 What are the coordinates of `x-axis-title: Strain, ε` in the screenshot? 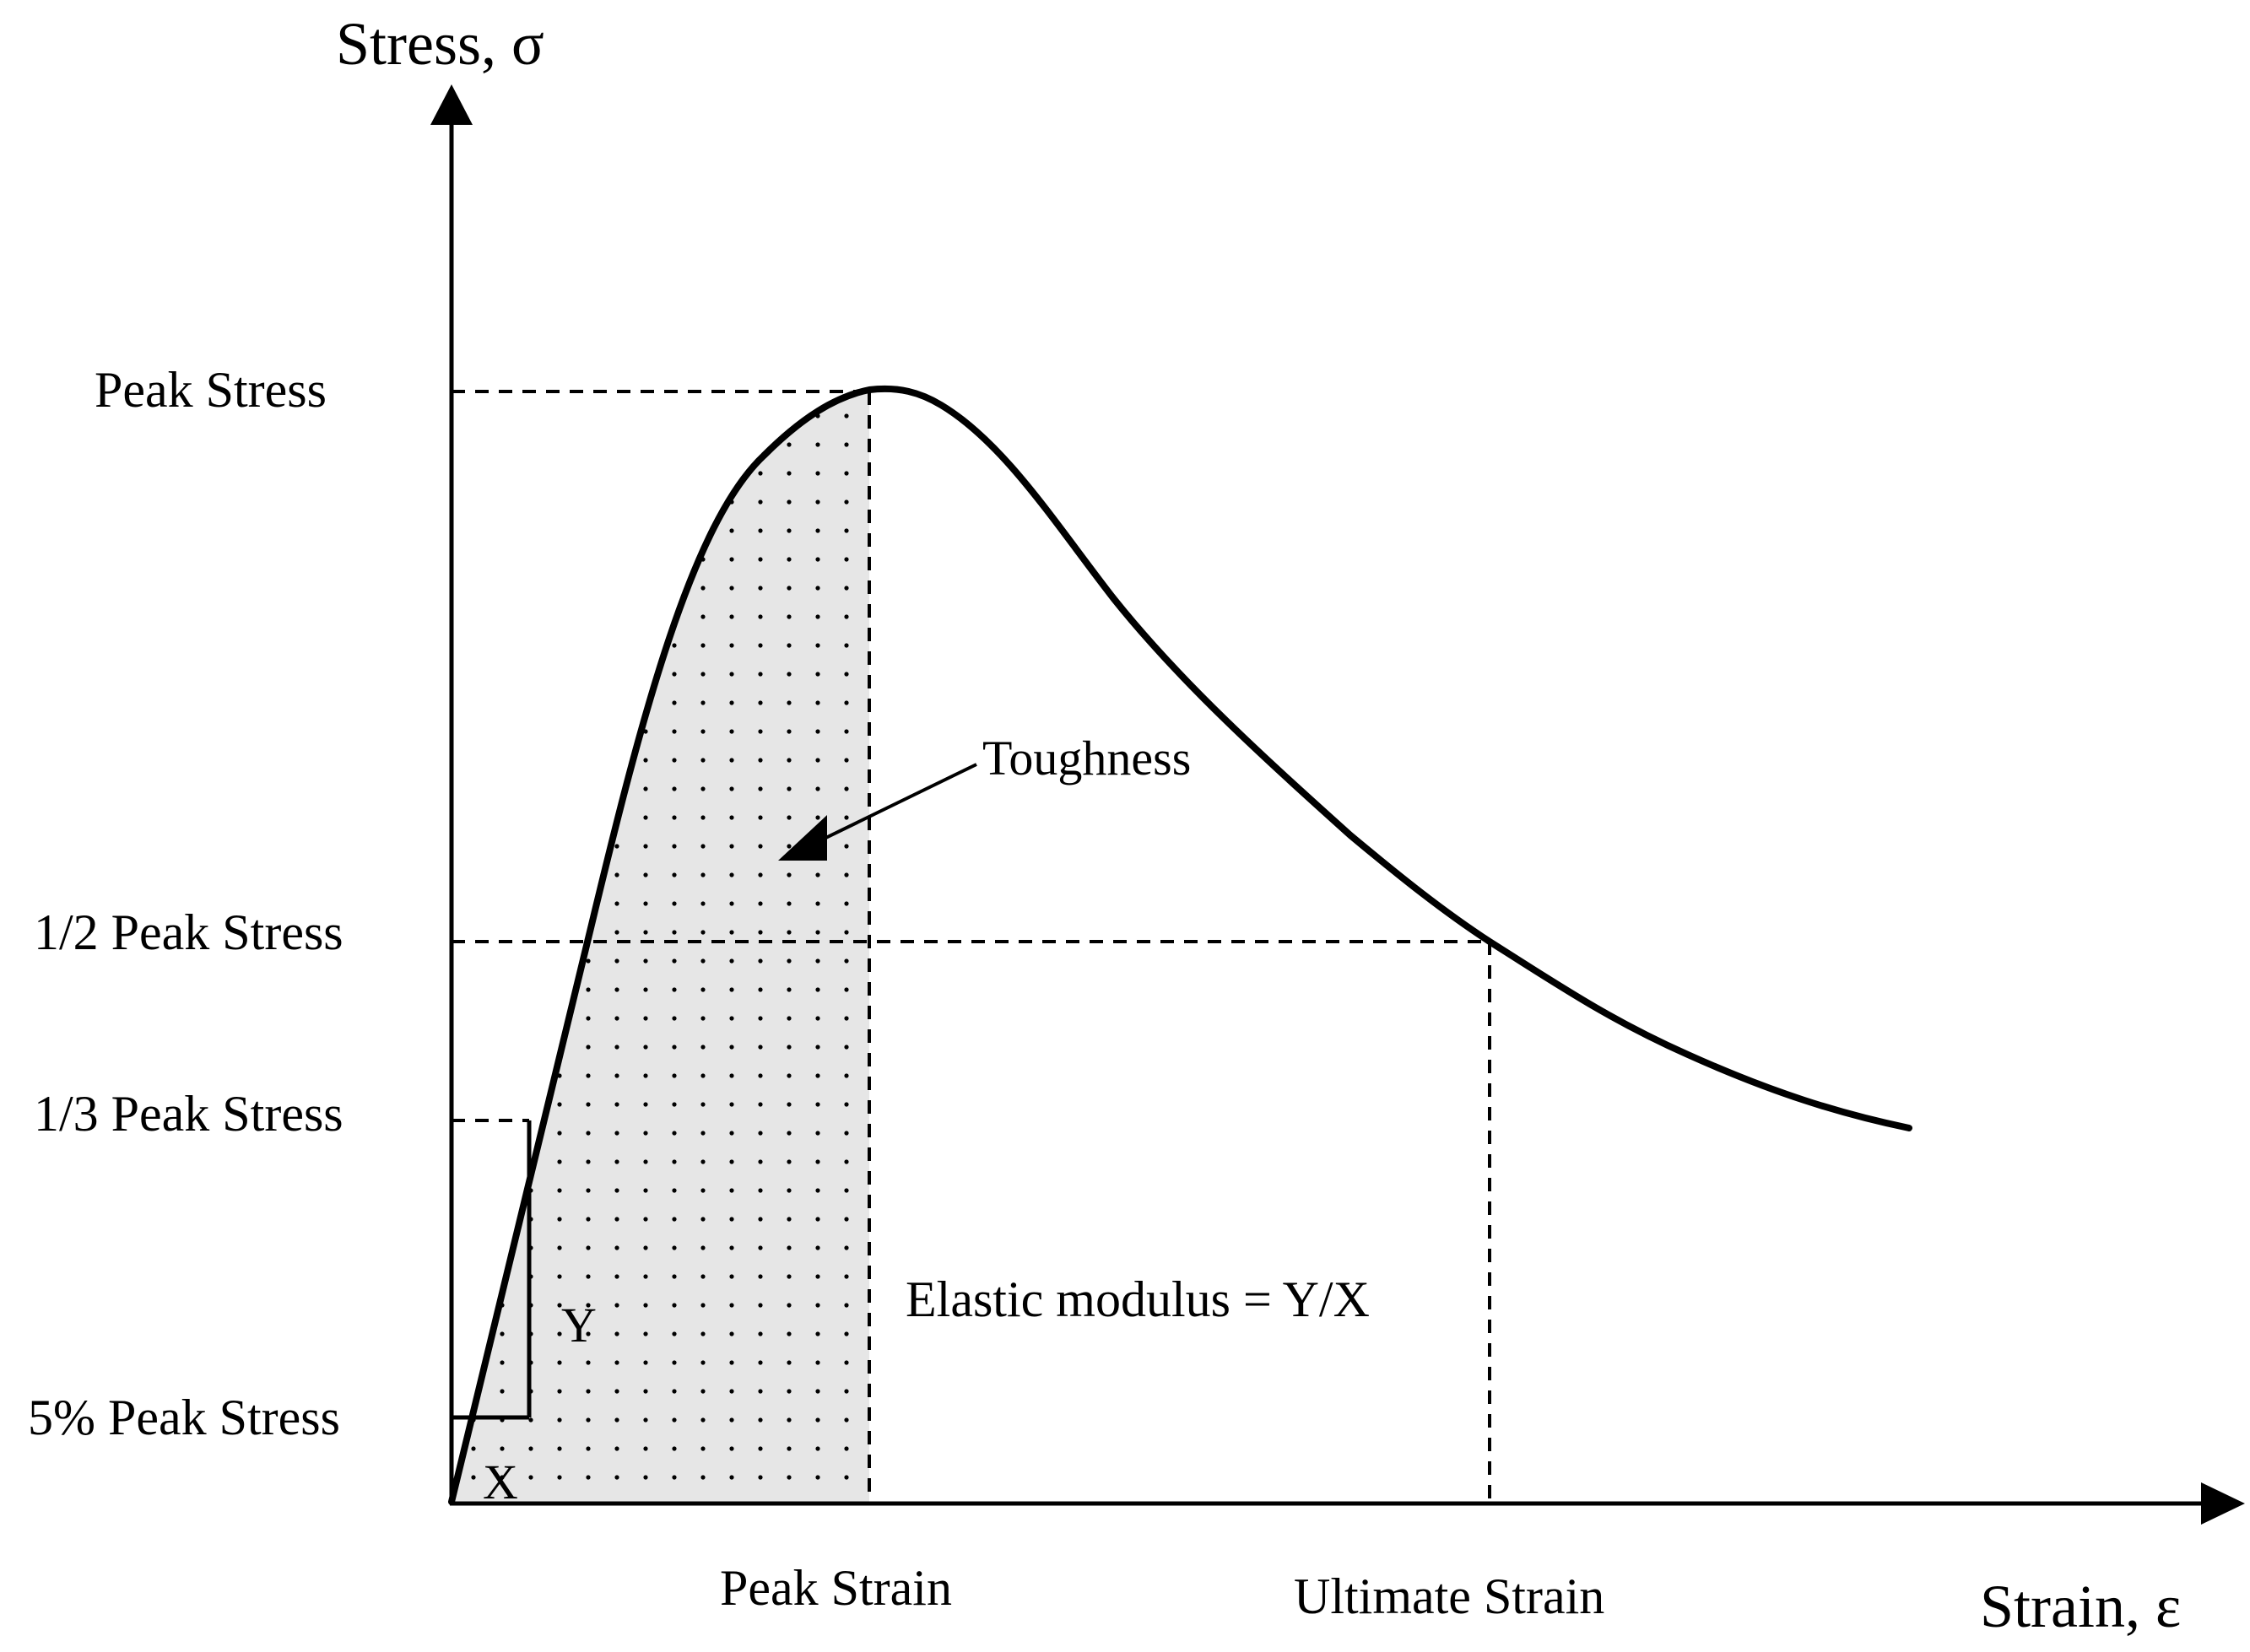 It's located at (2080, 1606).